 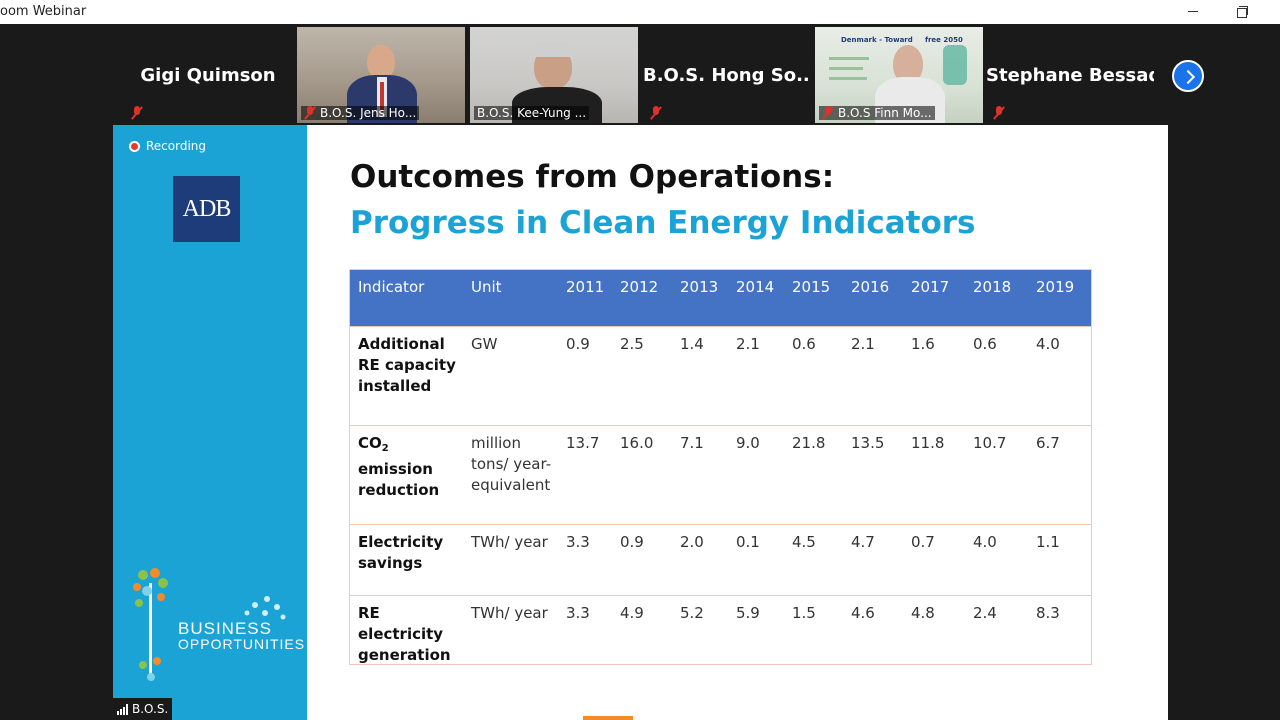 I want to click on participant-tile: Stephane Bessadi, so click(x=1070, y=75).